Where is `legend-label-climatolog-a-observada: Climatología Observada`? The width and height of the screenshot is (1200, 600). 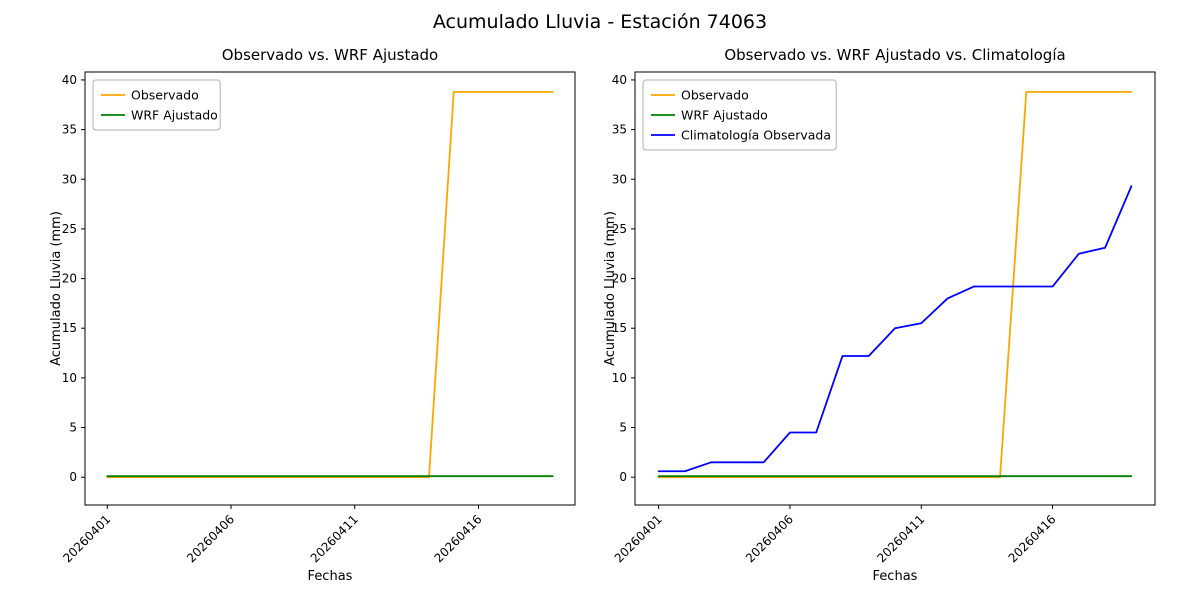 legend-label-climatolog-a-observada: Climatología Observada is located at coordinates (756, 135).